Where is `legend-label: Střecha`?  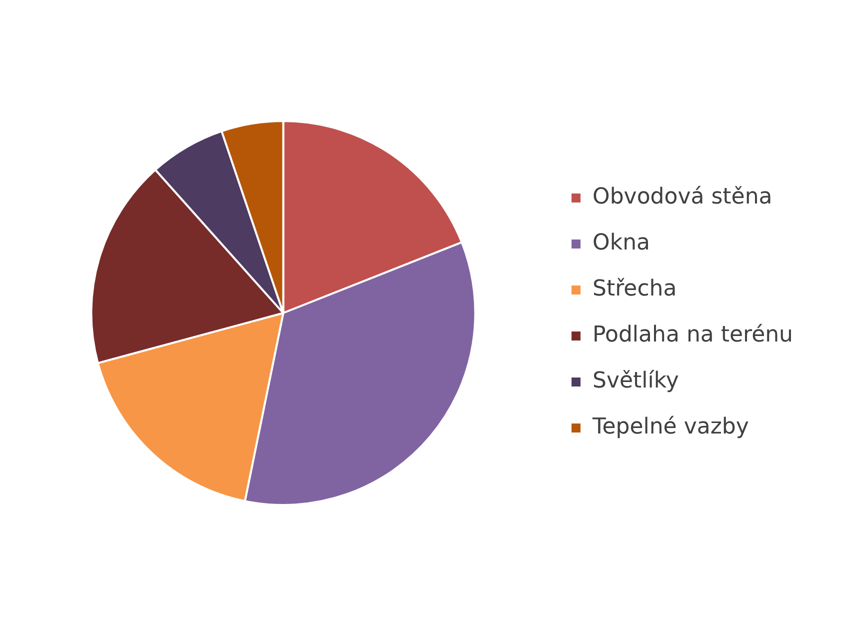 legend-label: Střecha is located at coordinates (634, 289).